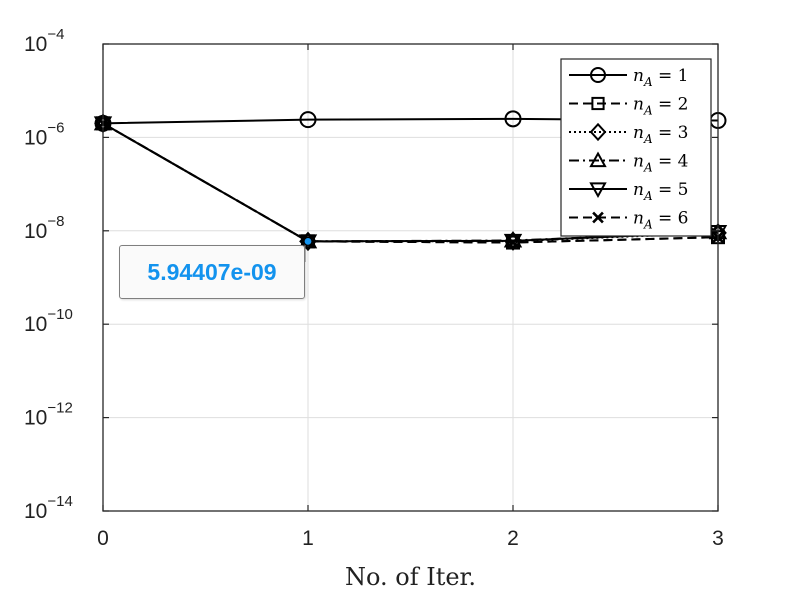  I want to click on y-tick-label: 10⁻⁶, so click(44, 134).